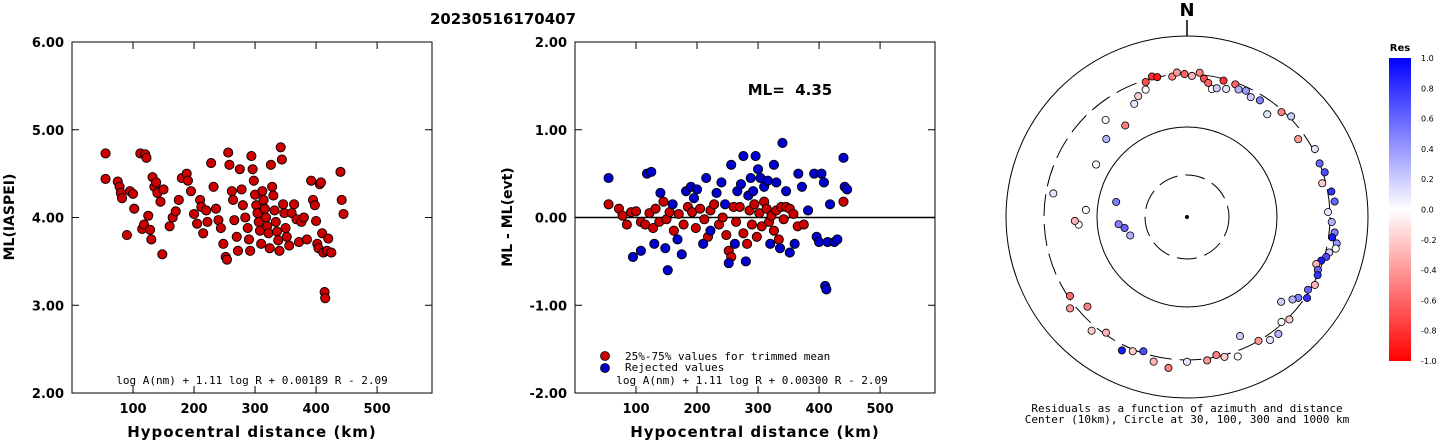 The width and height of the screenshot is (1437, 441). Describe the element at coordinates (132, 409) in the screenshot. I see `x-tick-label: 100` at that location.